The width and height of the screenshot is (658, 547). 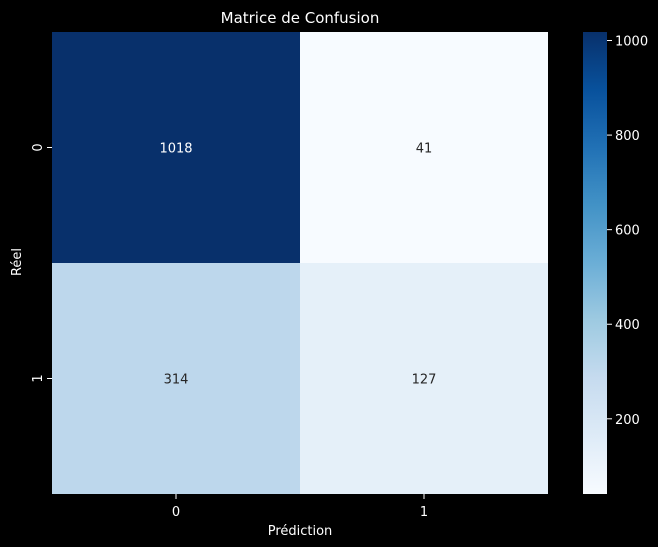 I want to click on colorbar: 200 400 600 800 1000, so click(x=615, y=263).